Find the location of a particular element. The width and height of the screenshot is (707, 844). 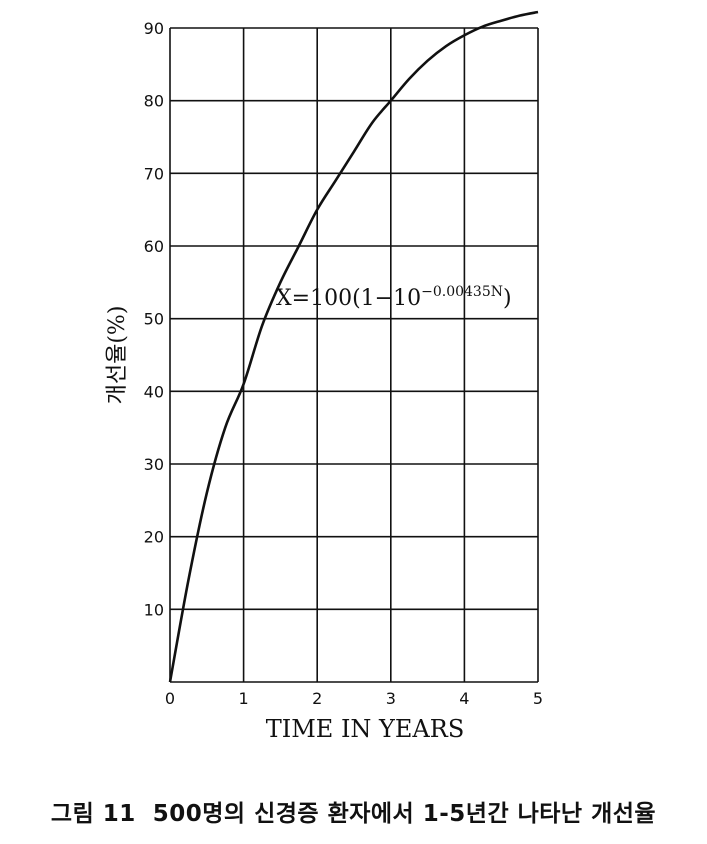

y-tick-labels: 10 20 30 40 50 60 70 80 90 is located at coordinates (154, 319).